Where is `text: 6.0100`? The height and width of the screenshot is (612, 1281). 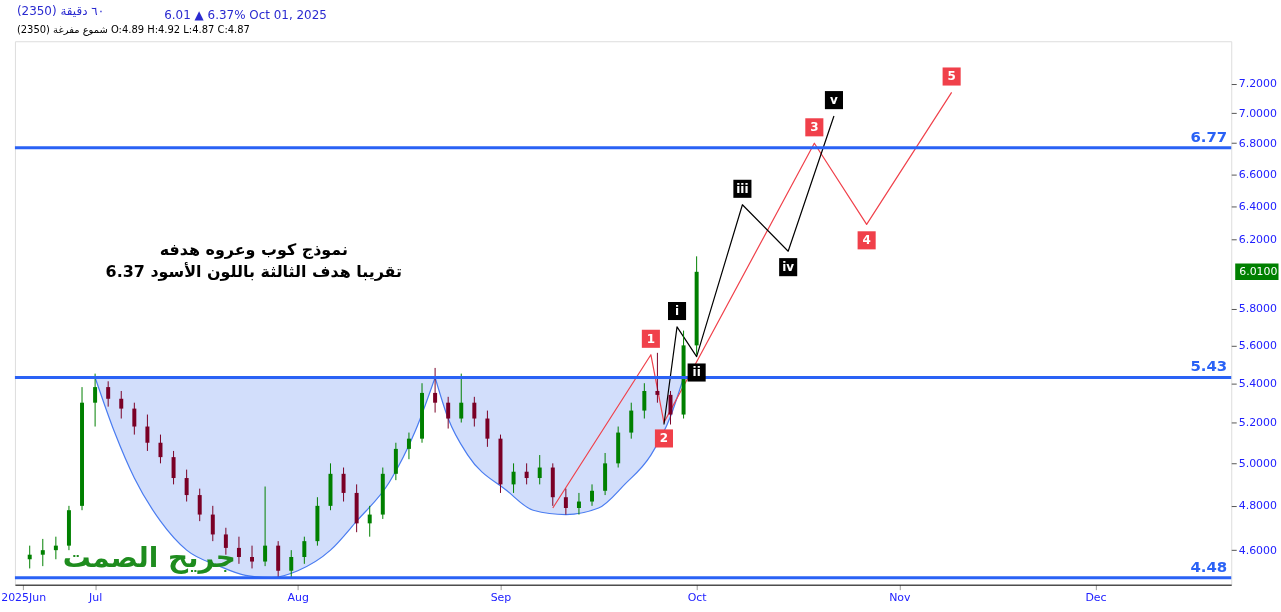 text: 6.0100 is located at coordinates (1258, 271).